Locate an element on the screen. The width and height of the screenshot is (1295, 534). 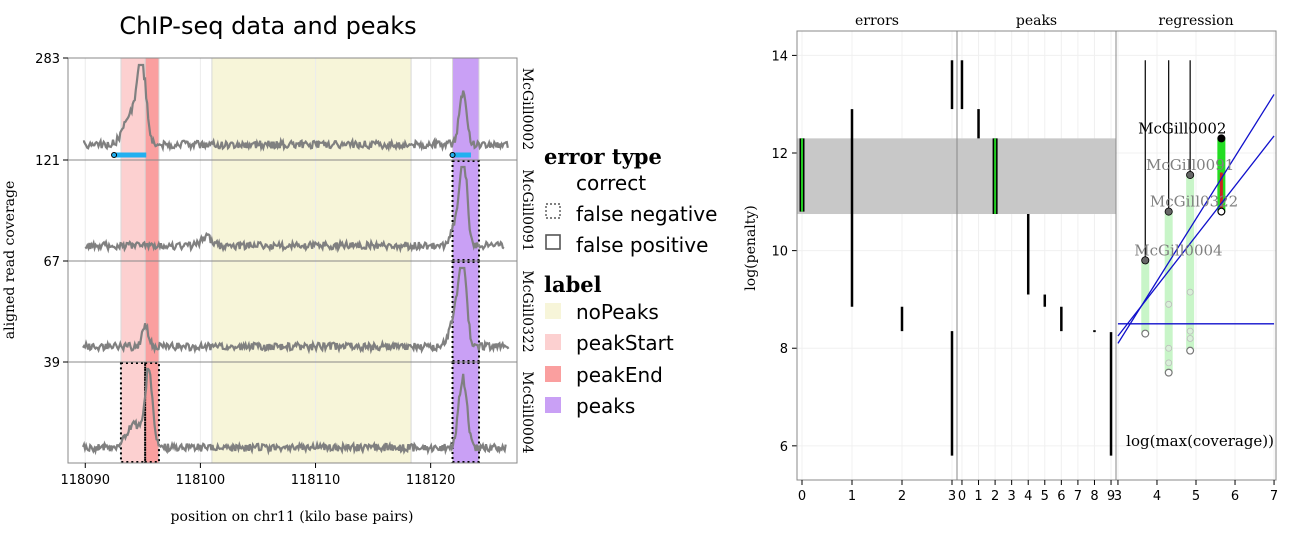
legend-swatch-false-positive is located at coordinates (553, 242).